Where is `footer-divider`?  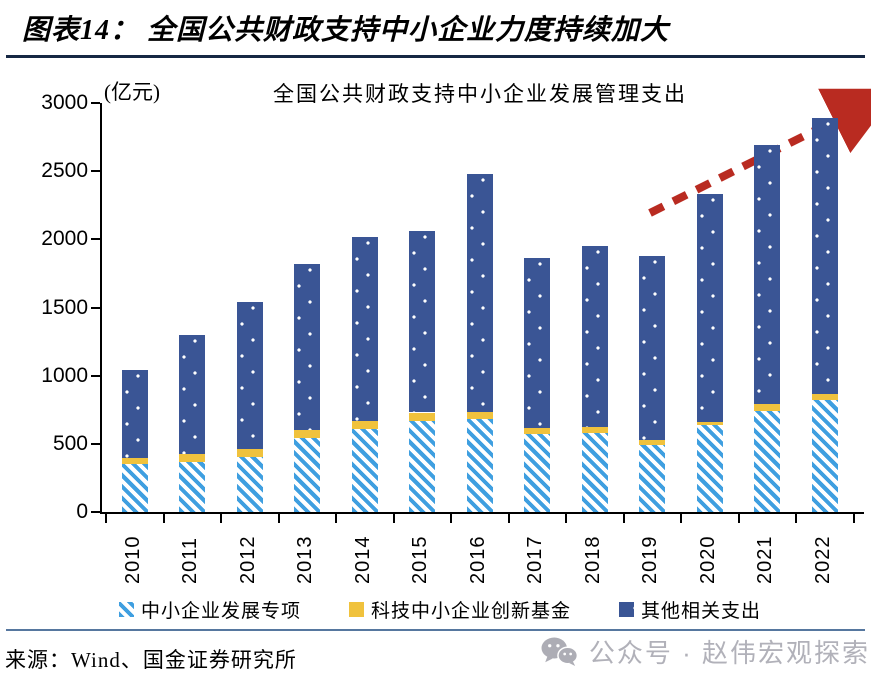
footer-divider is located at coordinates (435, 630).